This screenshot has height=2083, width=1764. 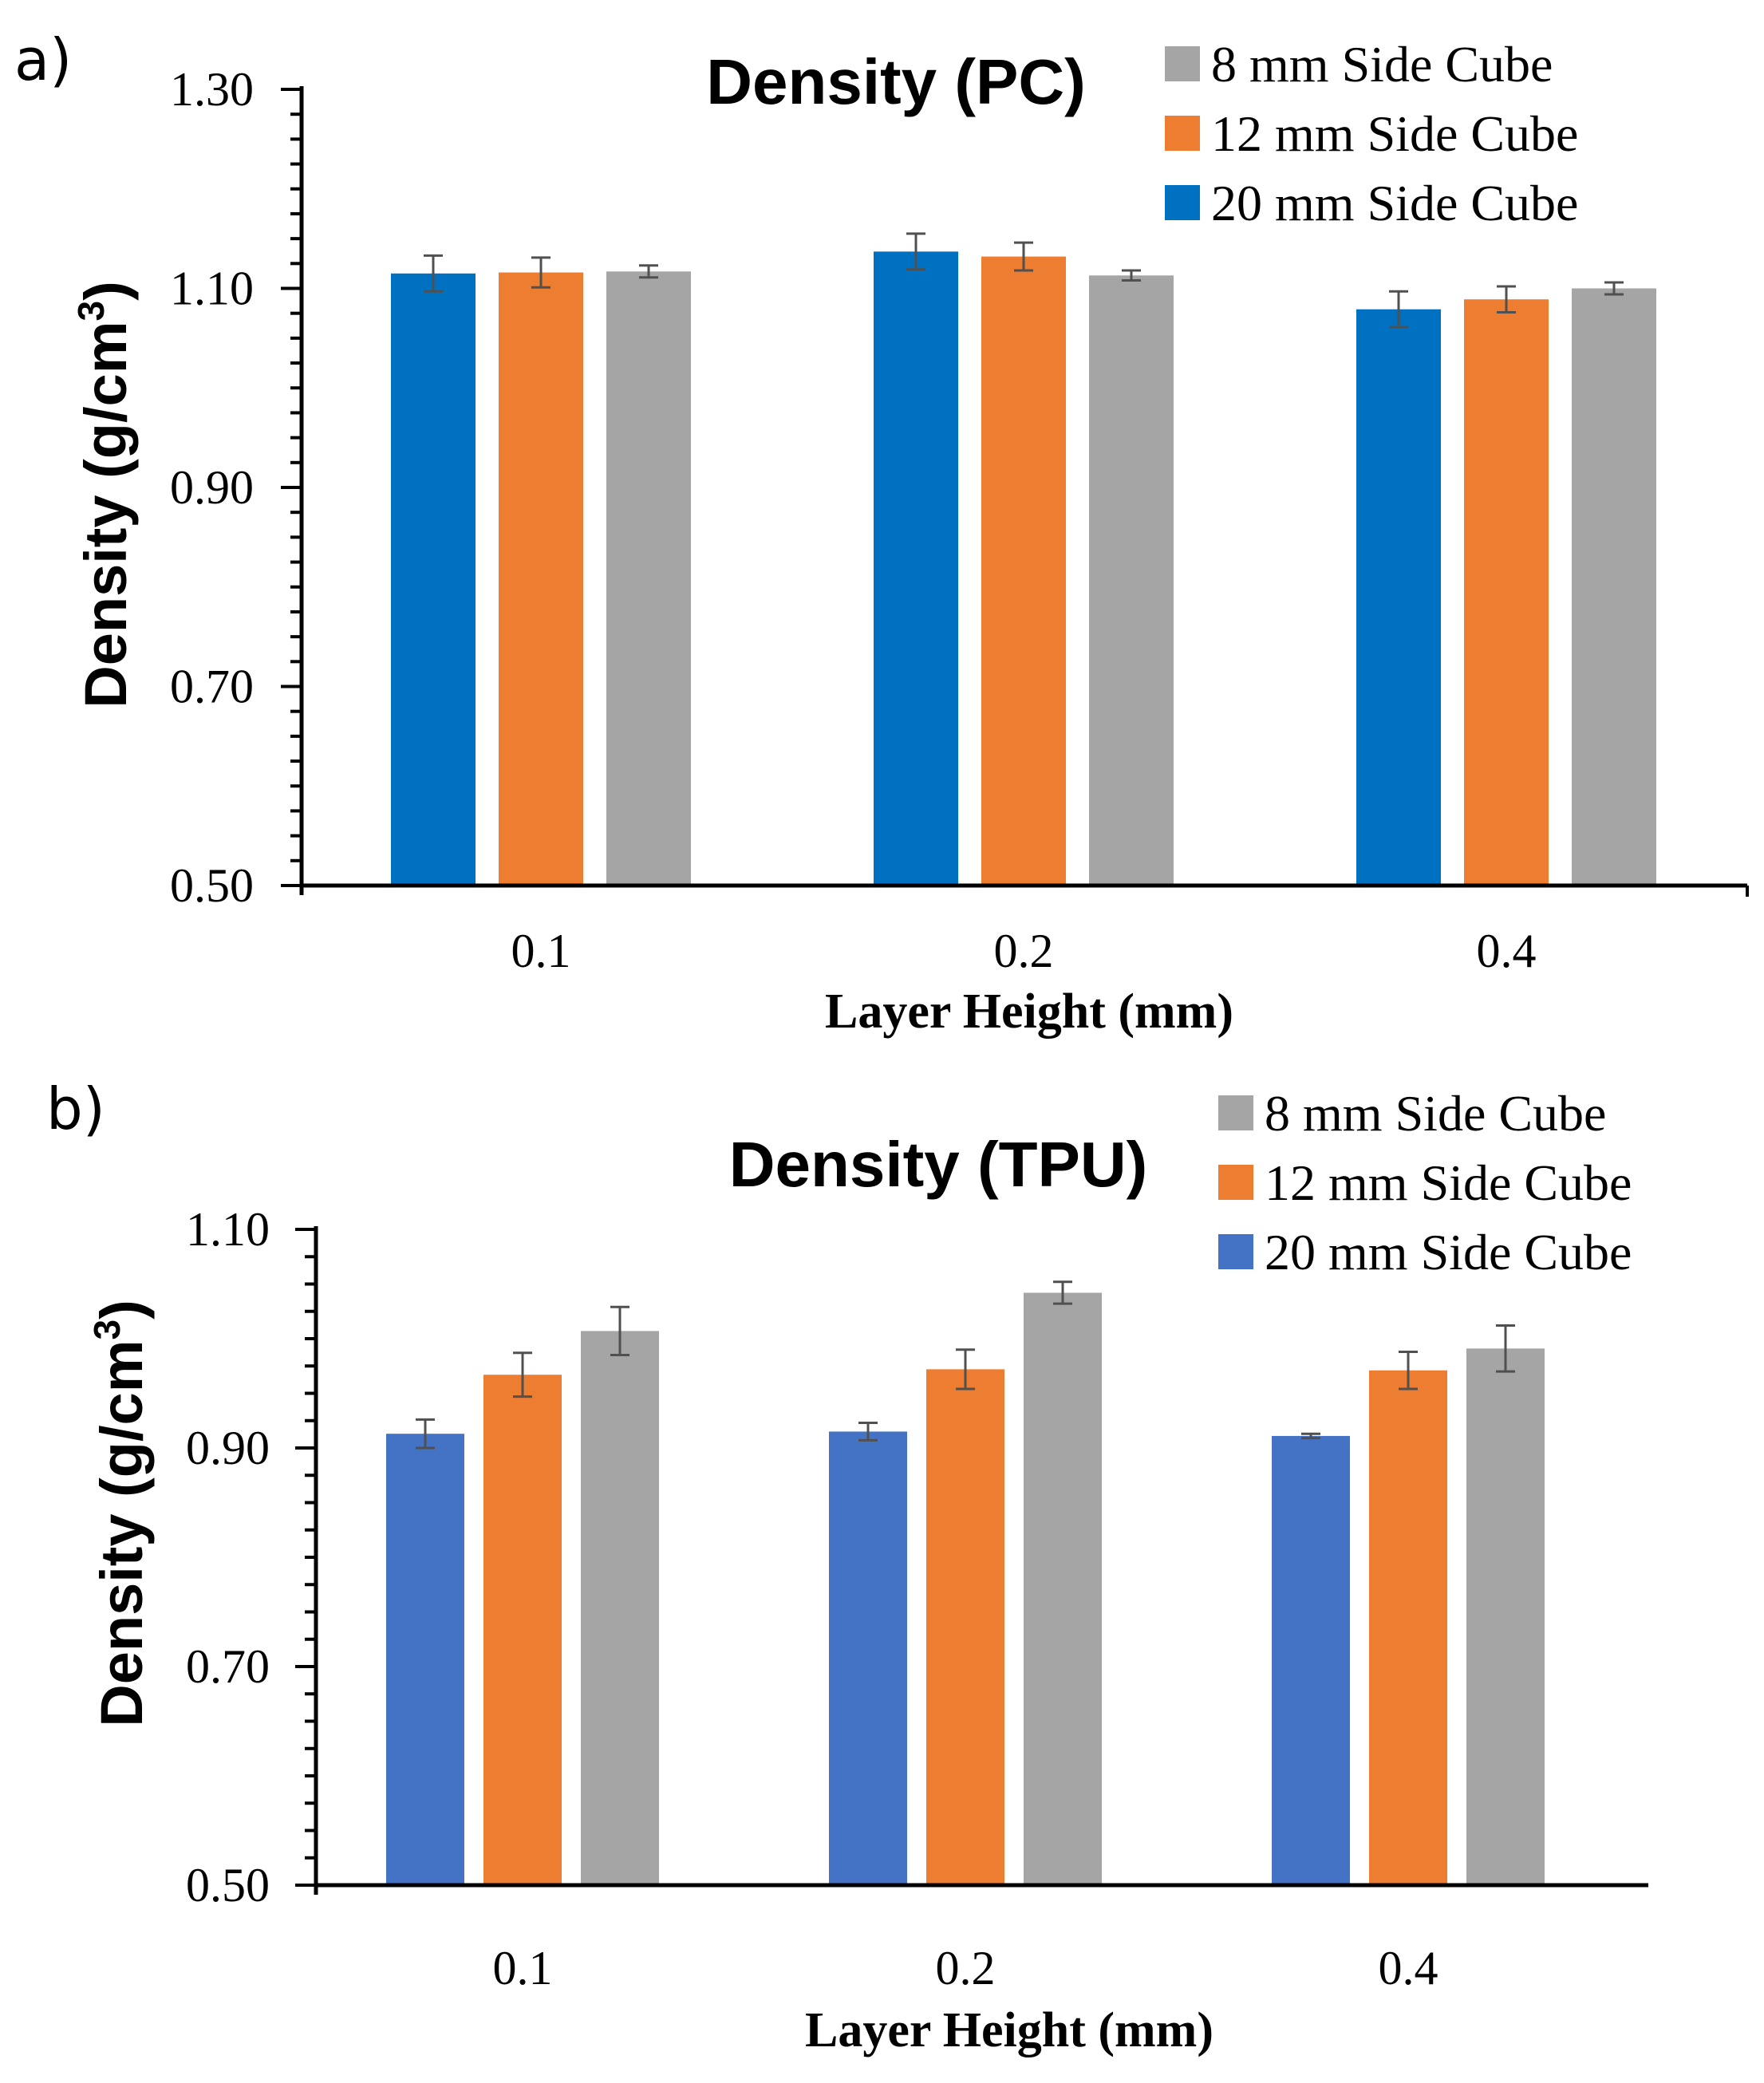 What do you see at coordinates (425, 1434) in the screenshot?
I see `error-bar-tpu-20mm-0.1` at bounding box center [425, 1434].